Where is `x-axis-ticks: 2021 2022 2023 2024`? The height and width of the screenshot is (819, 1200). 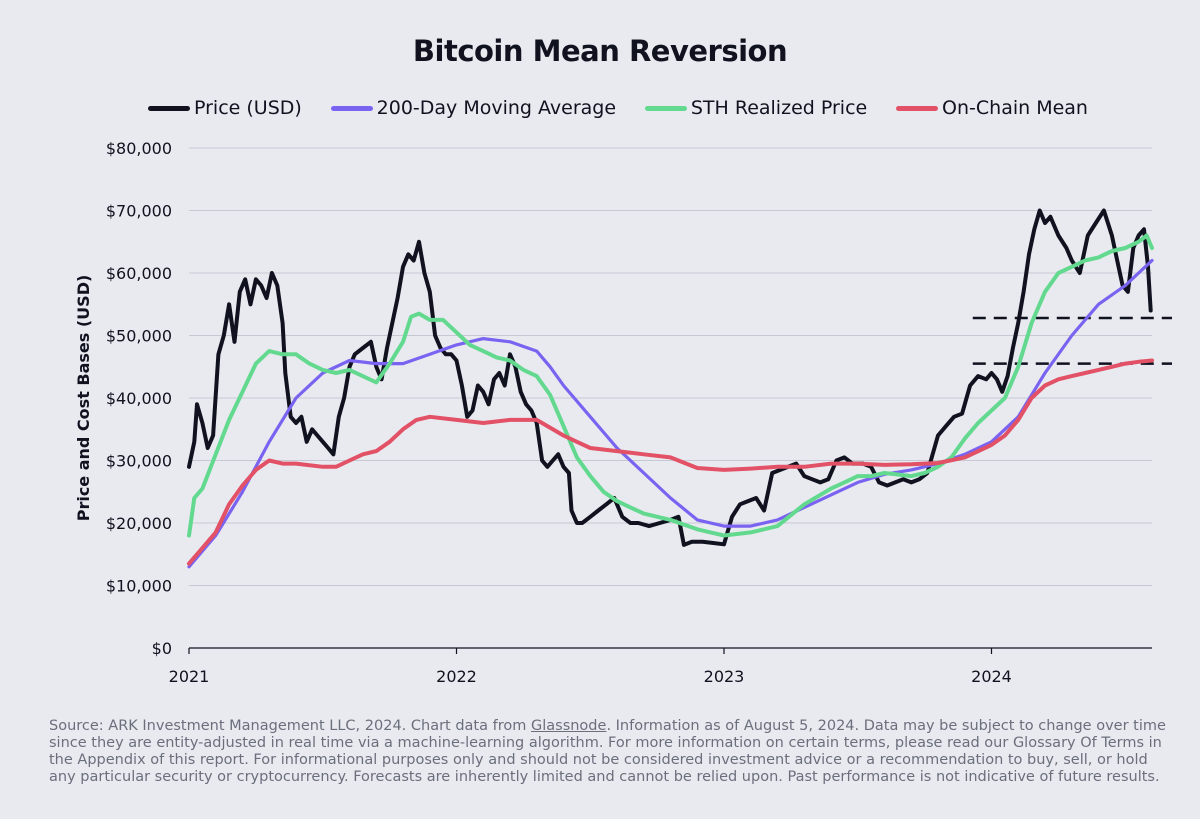 x-axis-ticks: 2021 2022 2023 2024 is located at coordinates (590, 667).